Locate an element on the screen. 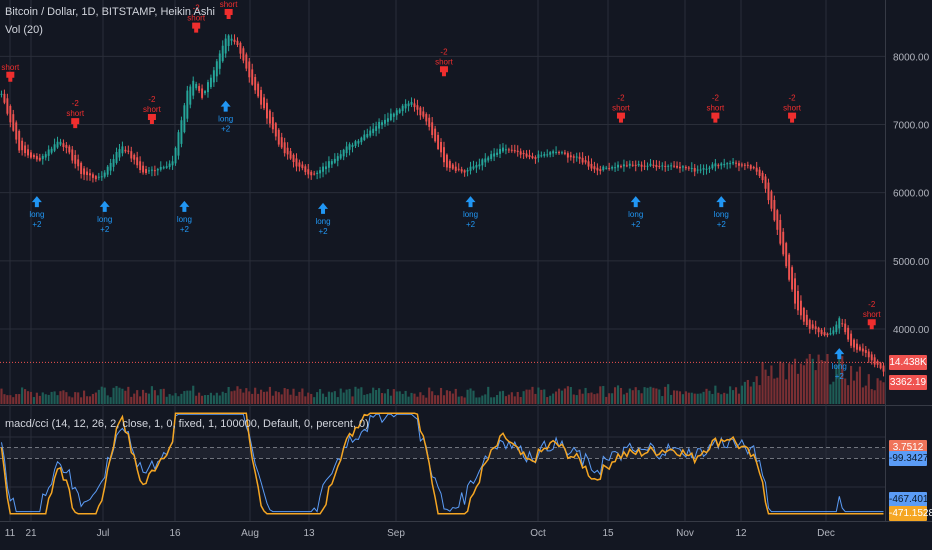  short-arrow-icon is located at coordinates (10, 76).